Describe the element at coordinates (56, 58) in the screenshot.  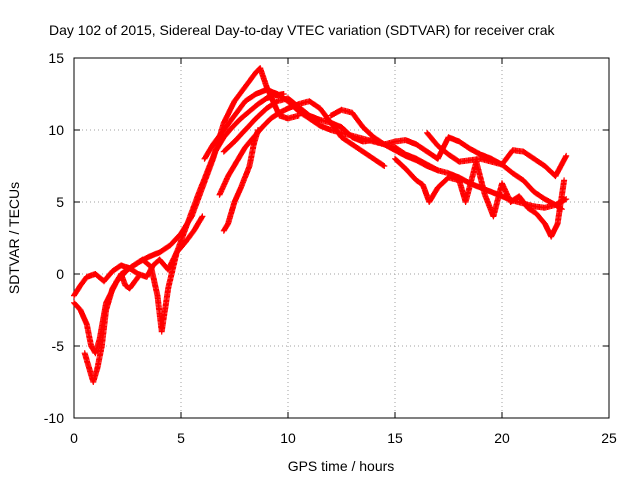
I see `y-tick-label: 15` at that location.